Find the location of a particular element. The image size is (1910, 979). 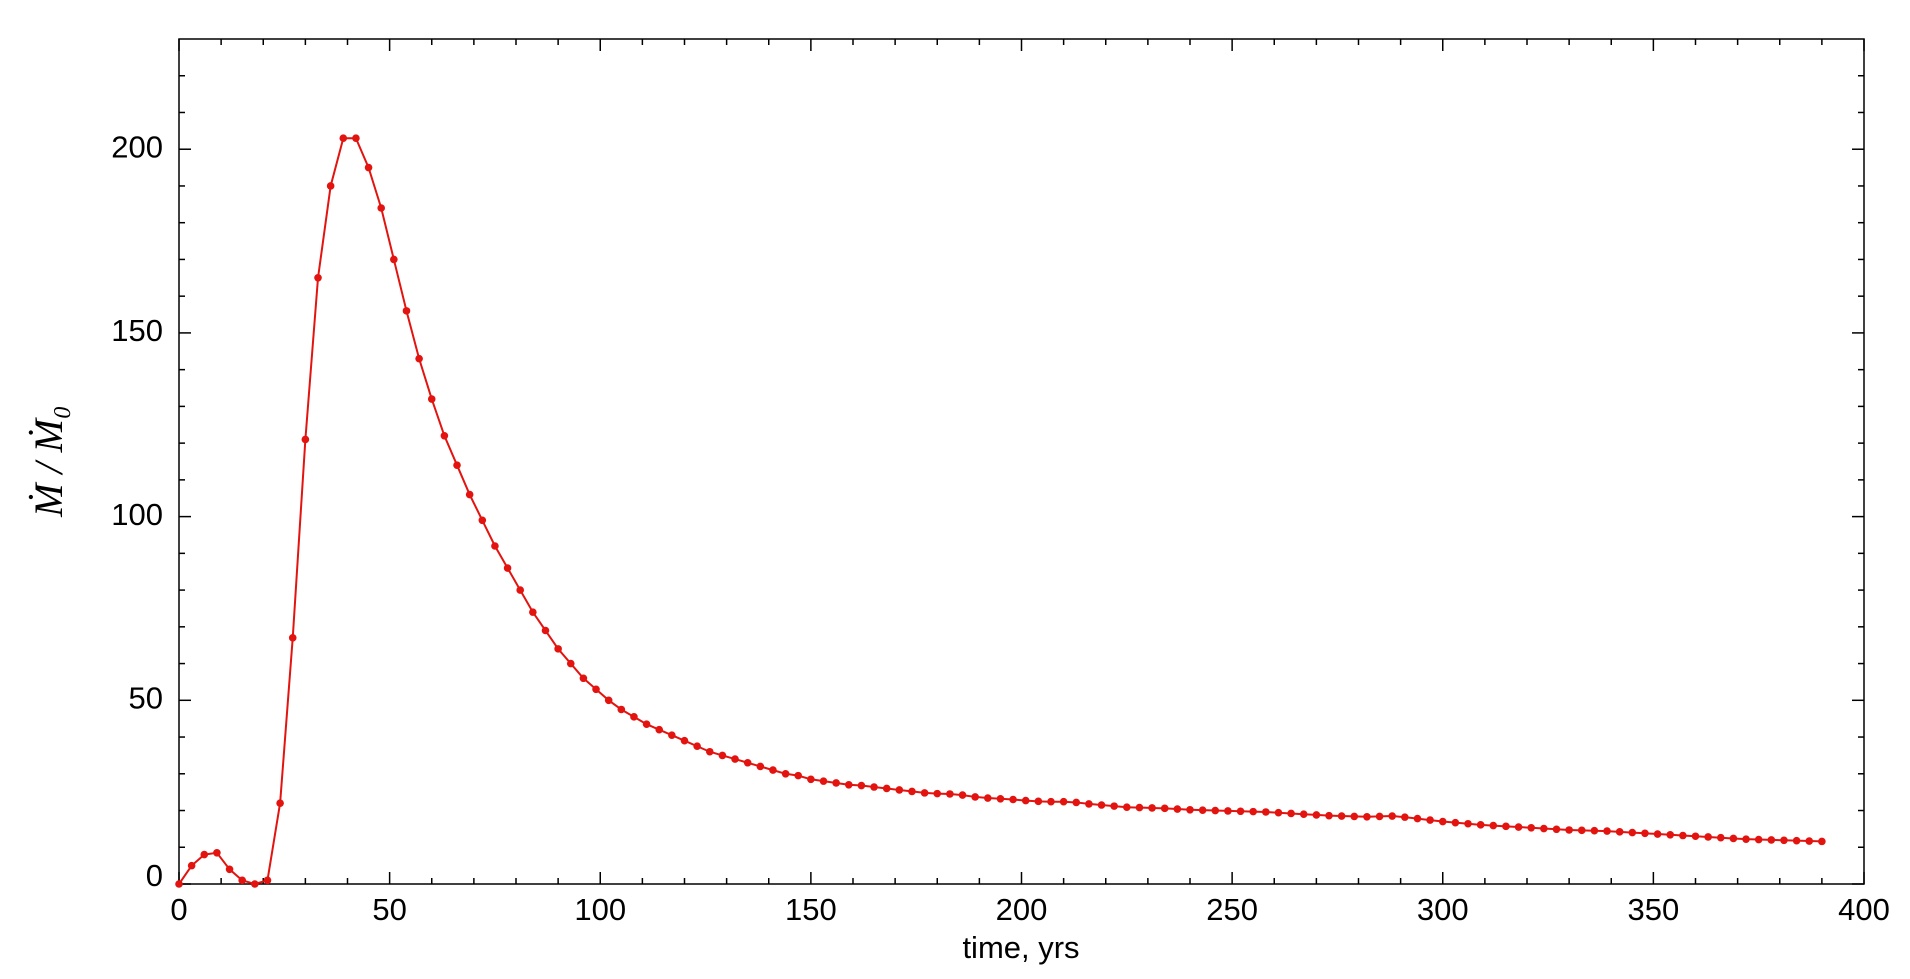

x-tick-label: 150 is located at coordinates (811, 909).